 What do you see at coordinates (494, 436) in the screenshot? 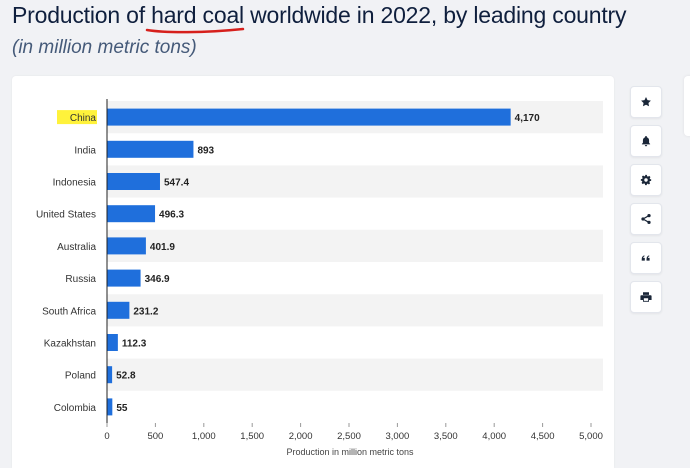
I see `x-tick-label: 4,000` at bounding box center [494, 436].